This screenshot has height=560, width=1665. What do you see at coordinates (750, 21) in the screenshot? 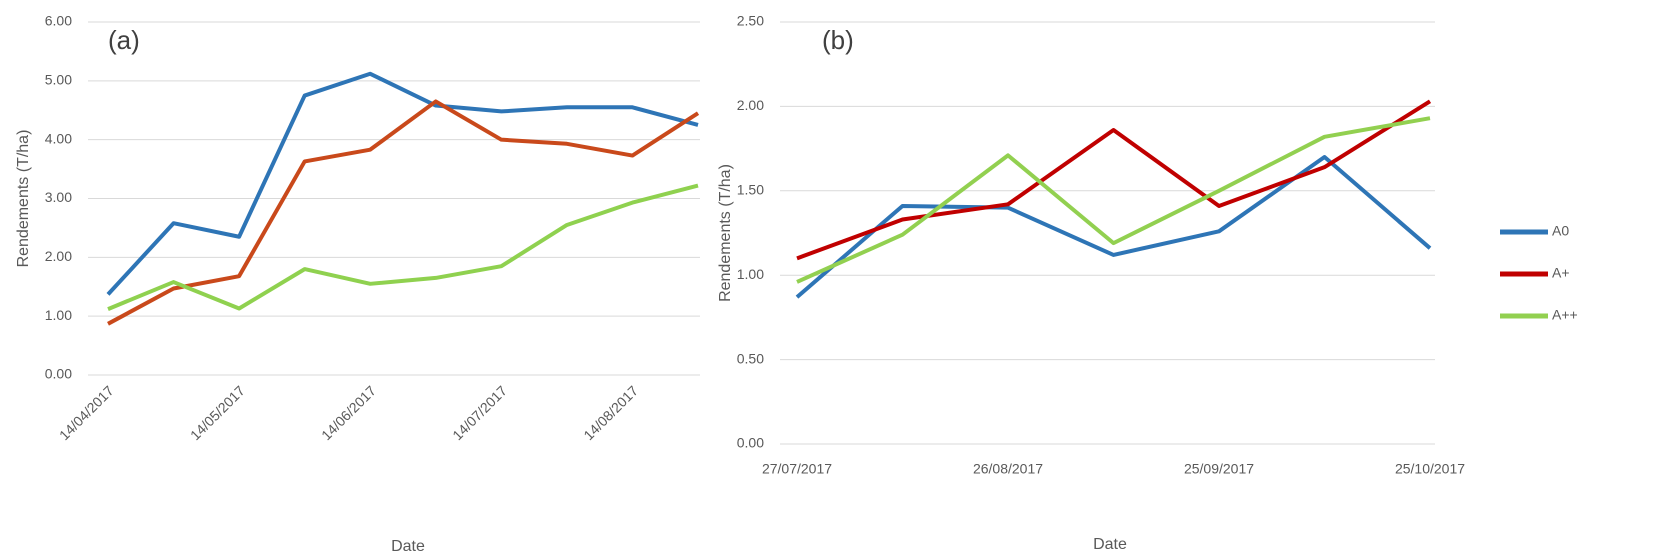
I see `y-tick-label: 2.50` at bounding box center [750, 21].